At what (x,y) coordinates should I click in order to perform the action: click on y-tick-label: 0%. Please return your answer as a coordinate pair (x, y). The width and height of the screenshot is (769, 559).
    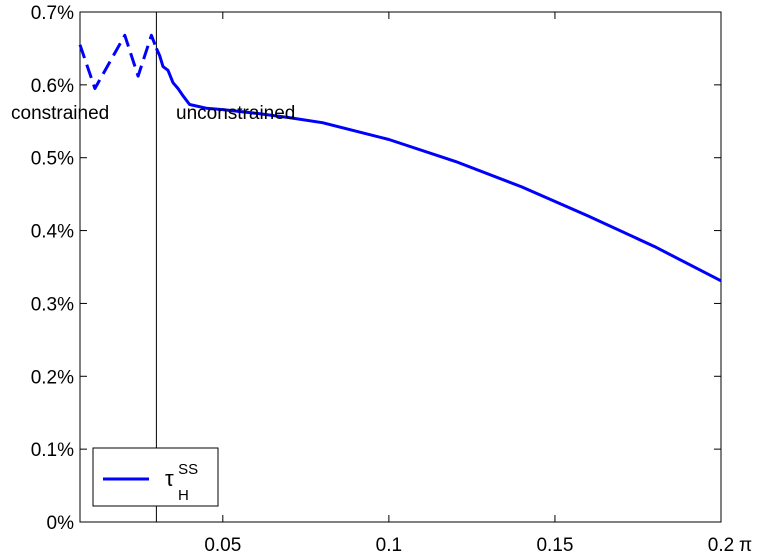
    Looking at the image, I should click on (61, 523).